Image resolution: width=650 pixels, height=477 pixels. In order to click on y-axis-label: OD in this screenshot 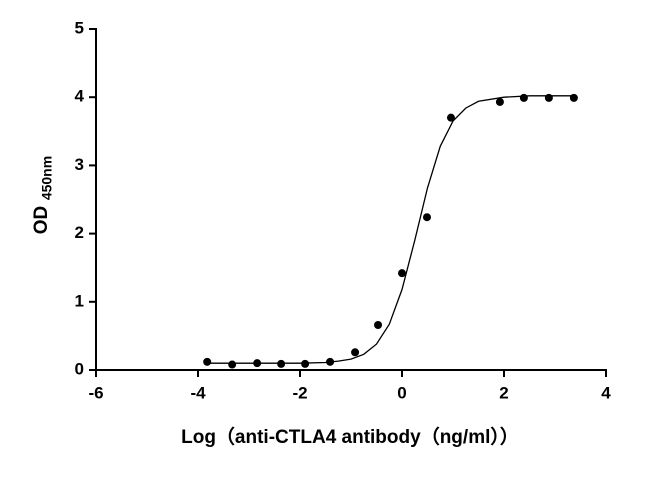, I will do `click(41, 220)`.